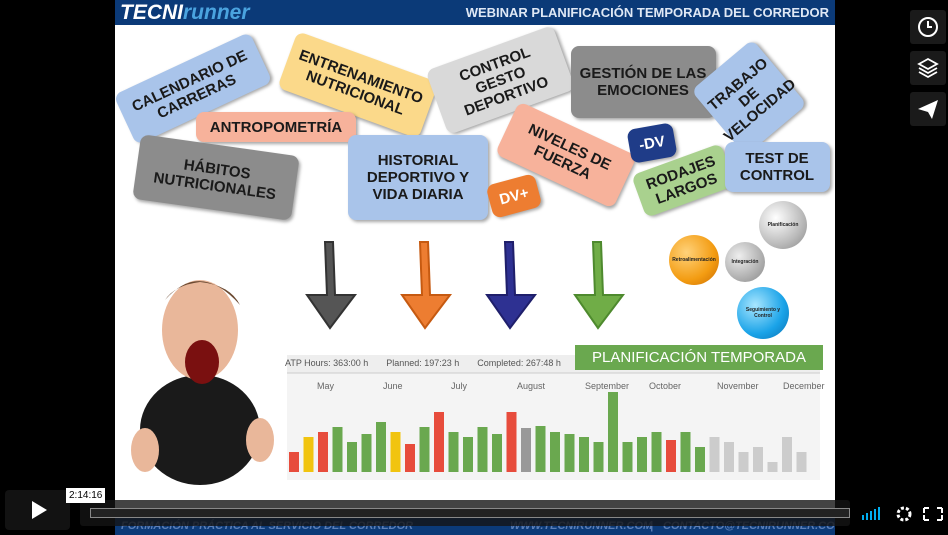 Image resolution: width=948 pixels, height=535 pixels. What do you see at coordinates (928, 109) in the screenshot?
I see `share-button` at bounding box center [928, 109].